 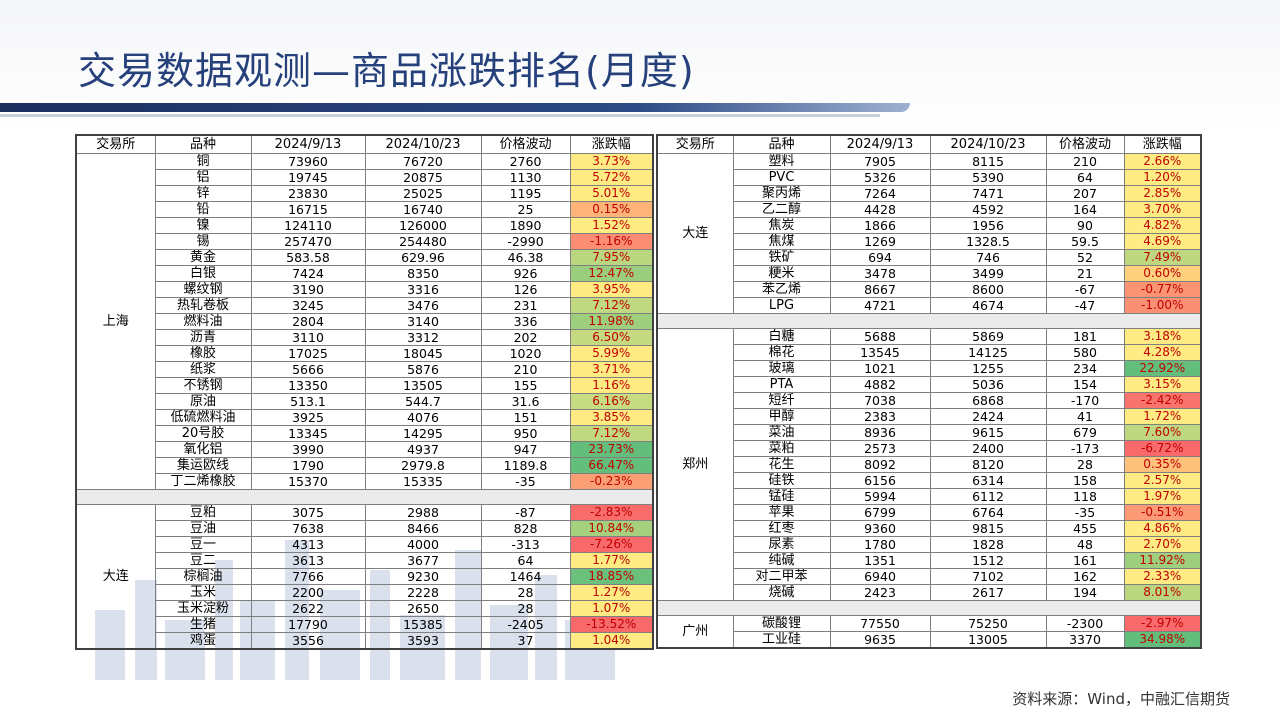 What do you see at coordinates (1085, 225) in the screenshot?
I see `price-change-cell: 90` at bounding box center [1085, 225].